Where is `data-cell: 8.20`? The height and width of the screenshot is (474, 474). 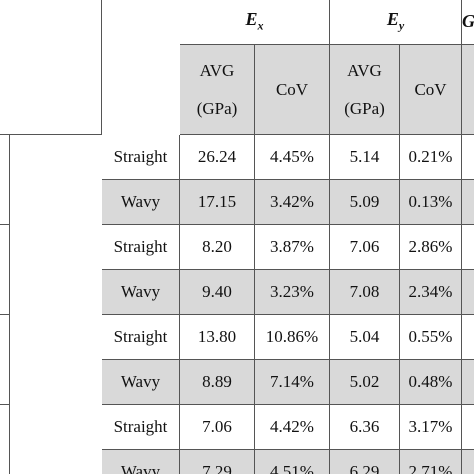
data-cell: 8.20 is located at coordinates (217, 247).